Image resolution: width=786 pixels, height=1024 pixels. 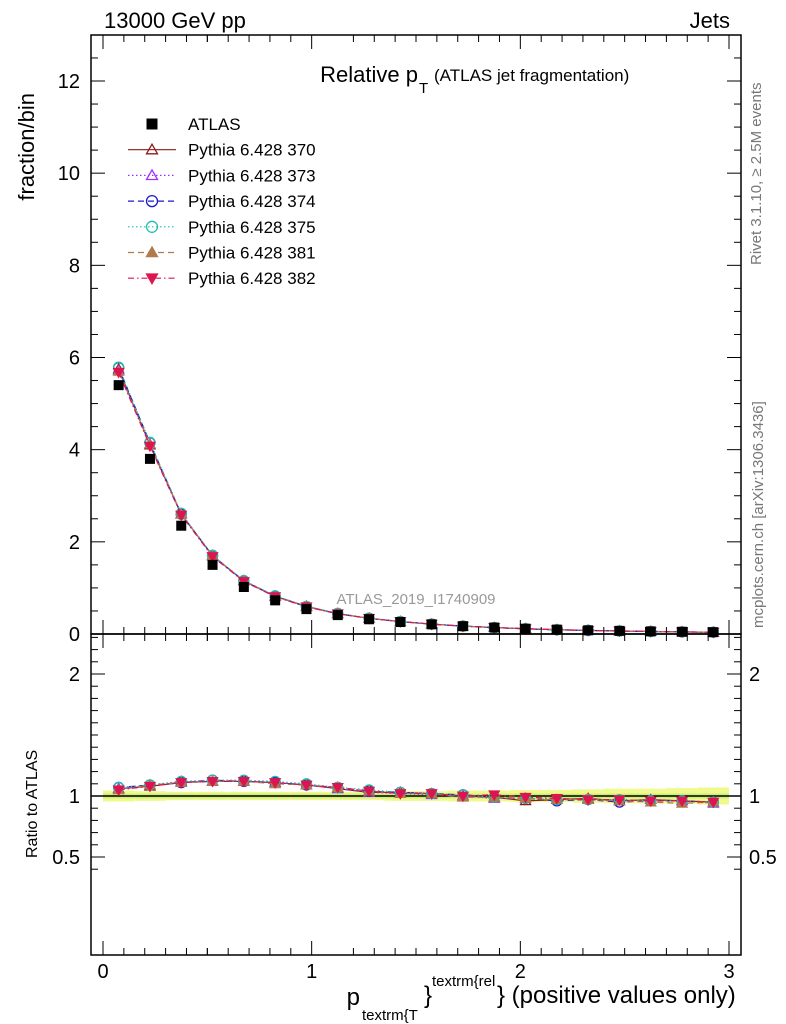 What do you see at coordinates (423, 88) in the screenshot?
I see `plot-title-subscript: T` at bounding box center [423, 88].